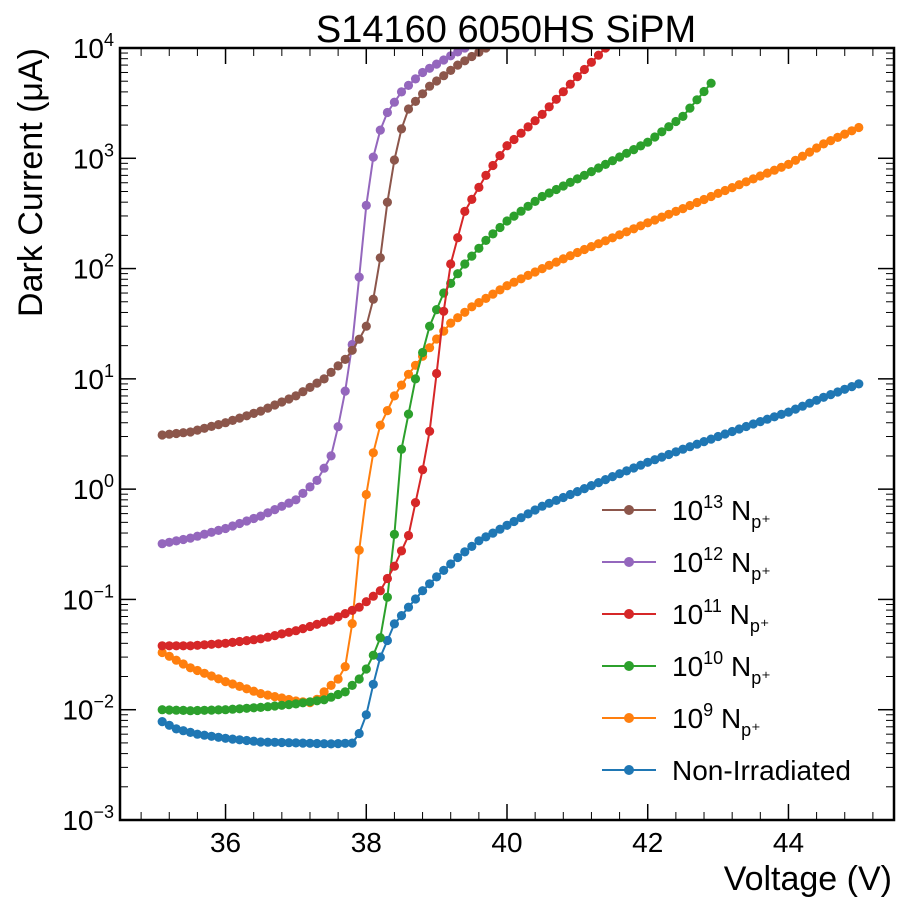 The height and width of the screenshot is (906, 904). What do you see at coordinates (737, 666) in the screenshot?
I see `legend-unit: N` at bounding box center [737, 666].